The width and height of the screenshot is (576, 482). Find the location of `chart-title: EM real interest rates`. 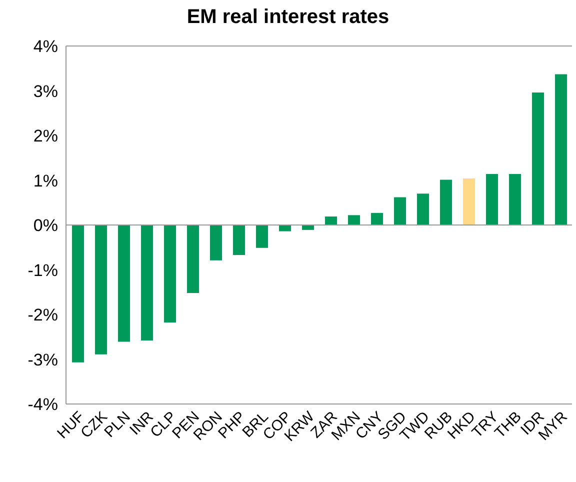

chart-title: EM real interest rates is located at coordinates (288, 17).